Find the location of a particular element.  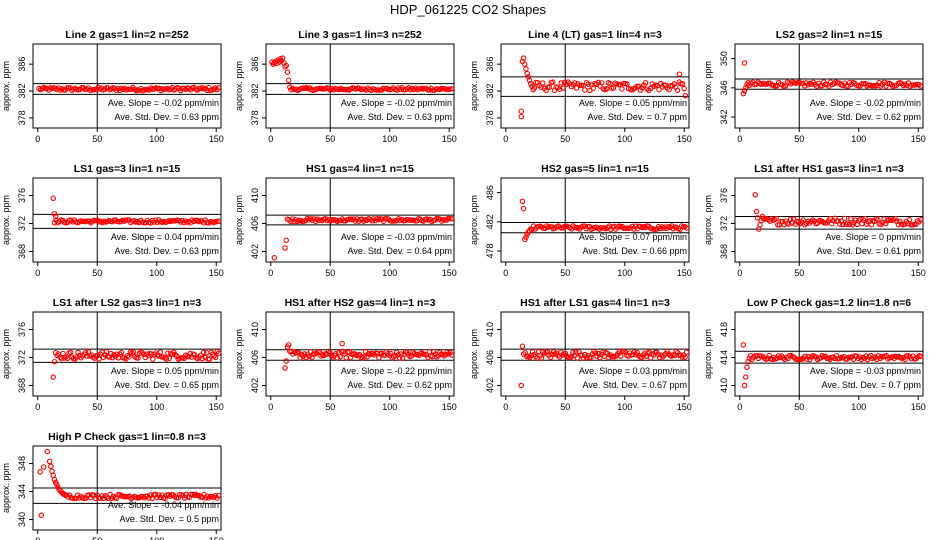

panel-title: LS1 after HS1 gas=3 lin=1 n=3 is located at coordinates (829, 169).